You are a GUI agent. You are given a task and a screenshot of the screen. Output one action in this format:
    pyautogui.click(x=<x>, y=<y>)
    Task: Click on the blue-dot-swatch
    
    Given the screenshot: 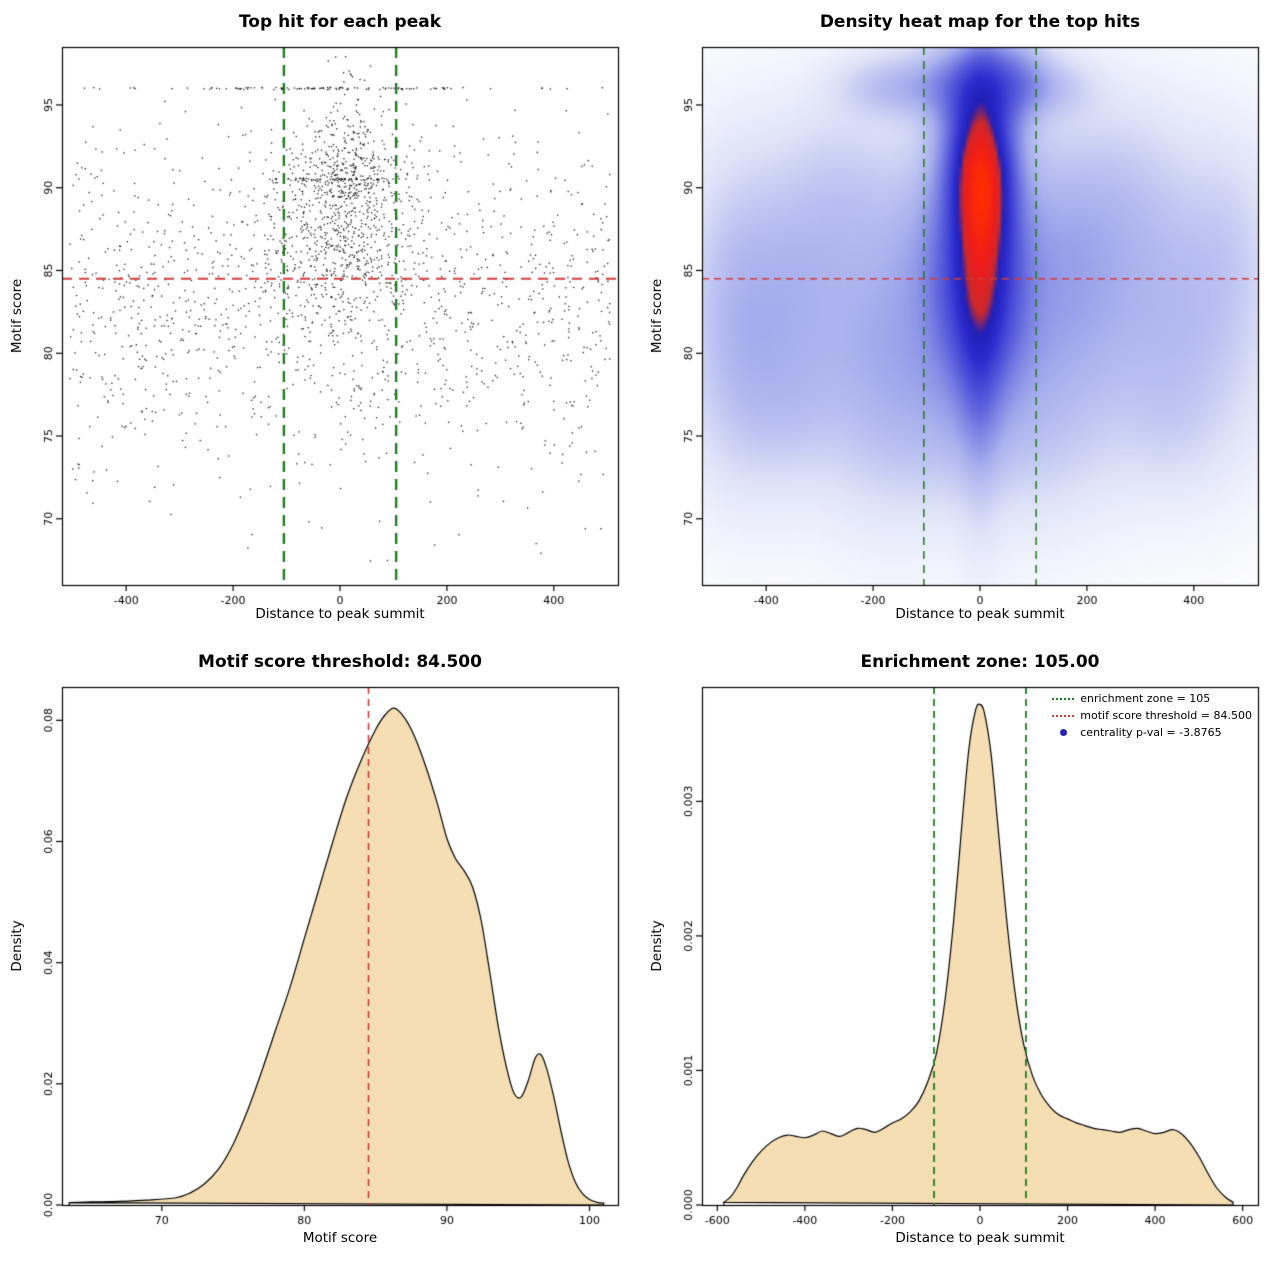 What is the action you would take?
    pyautogui.click(x=1064, y=732)
    